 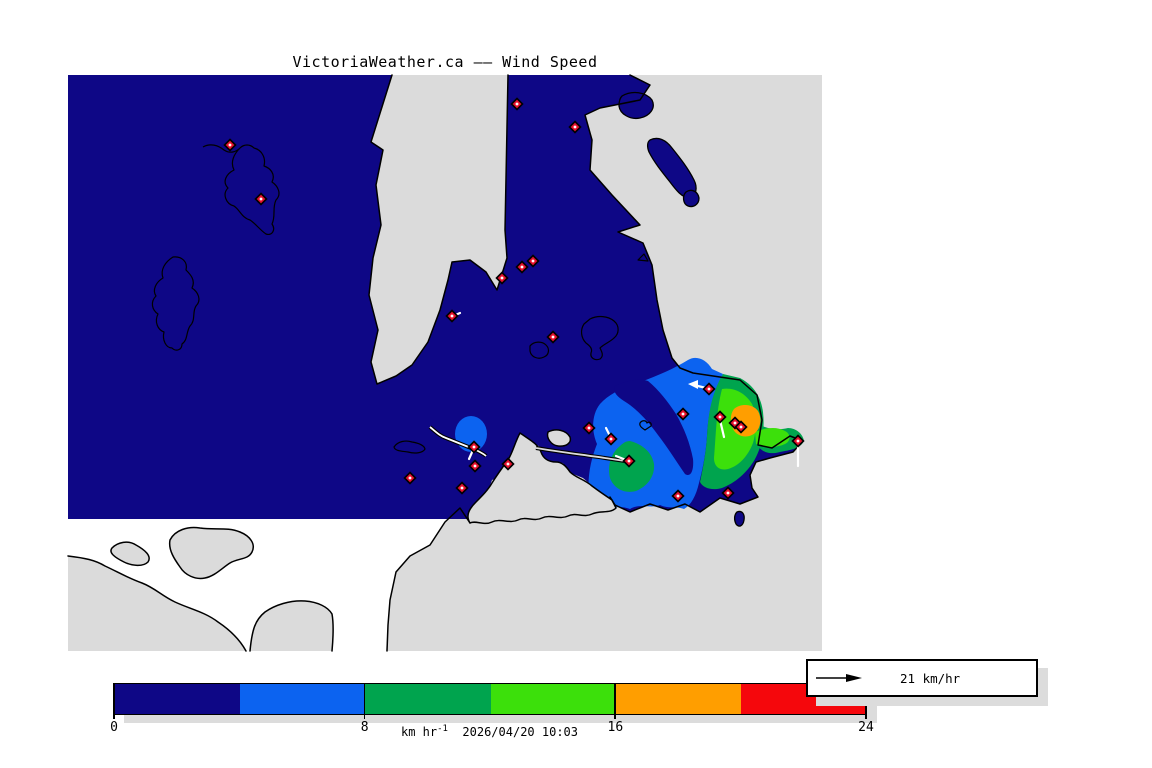 I want to click on inlet-wedge, so click(x=438, y=229).